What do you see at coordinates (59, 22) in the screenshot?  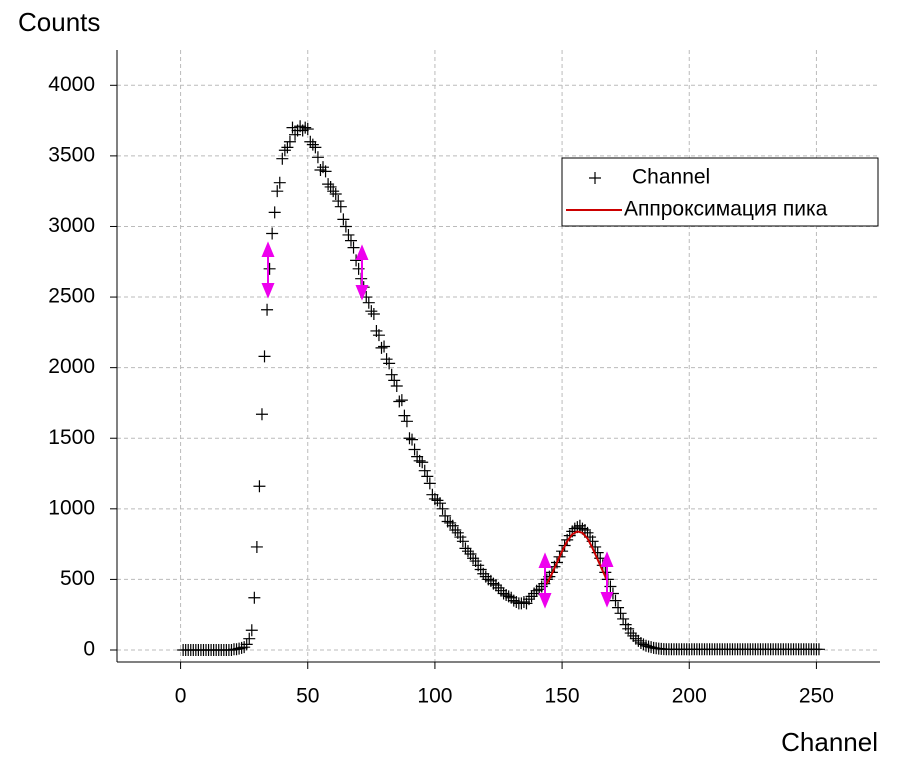 I see `y-axis-label: Counts` at bounding box center [59, 22].